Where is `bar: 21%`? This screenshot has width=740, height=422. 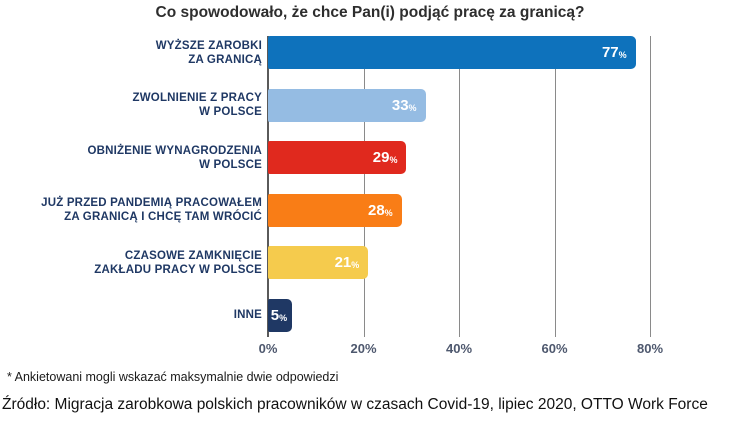 bar: 21% is located at coordinates (318, 262).